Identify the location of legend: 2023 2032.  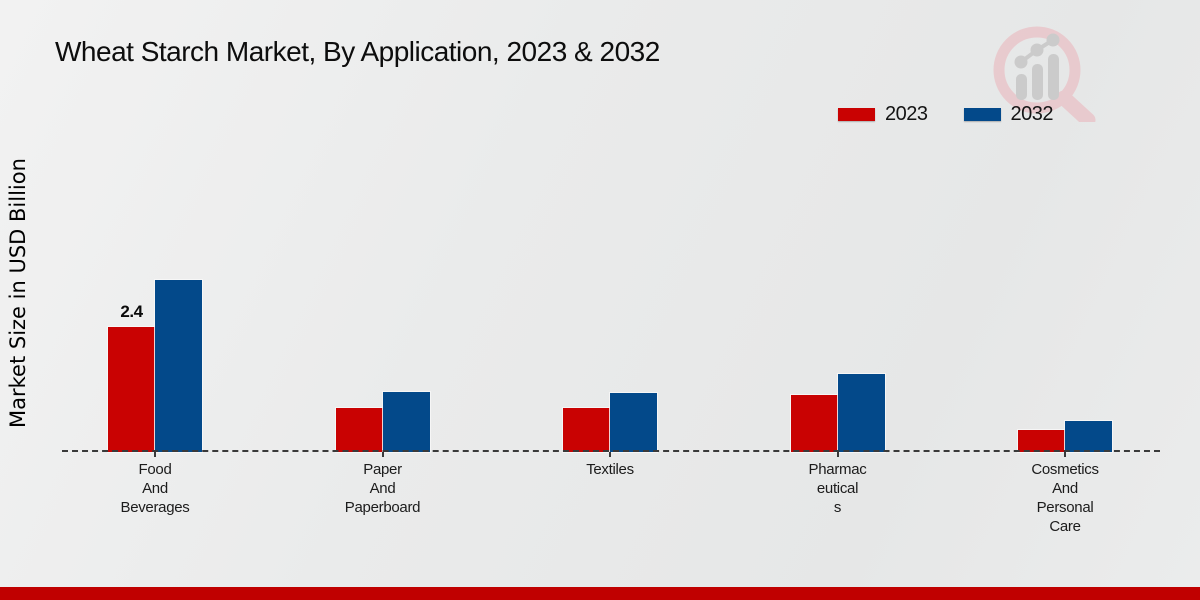
(963, 114).